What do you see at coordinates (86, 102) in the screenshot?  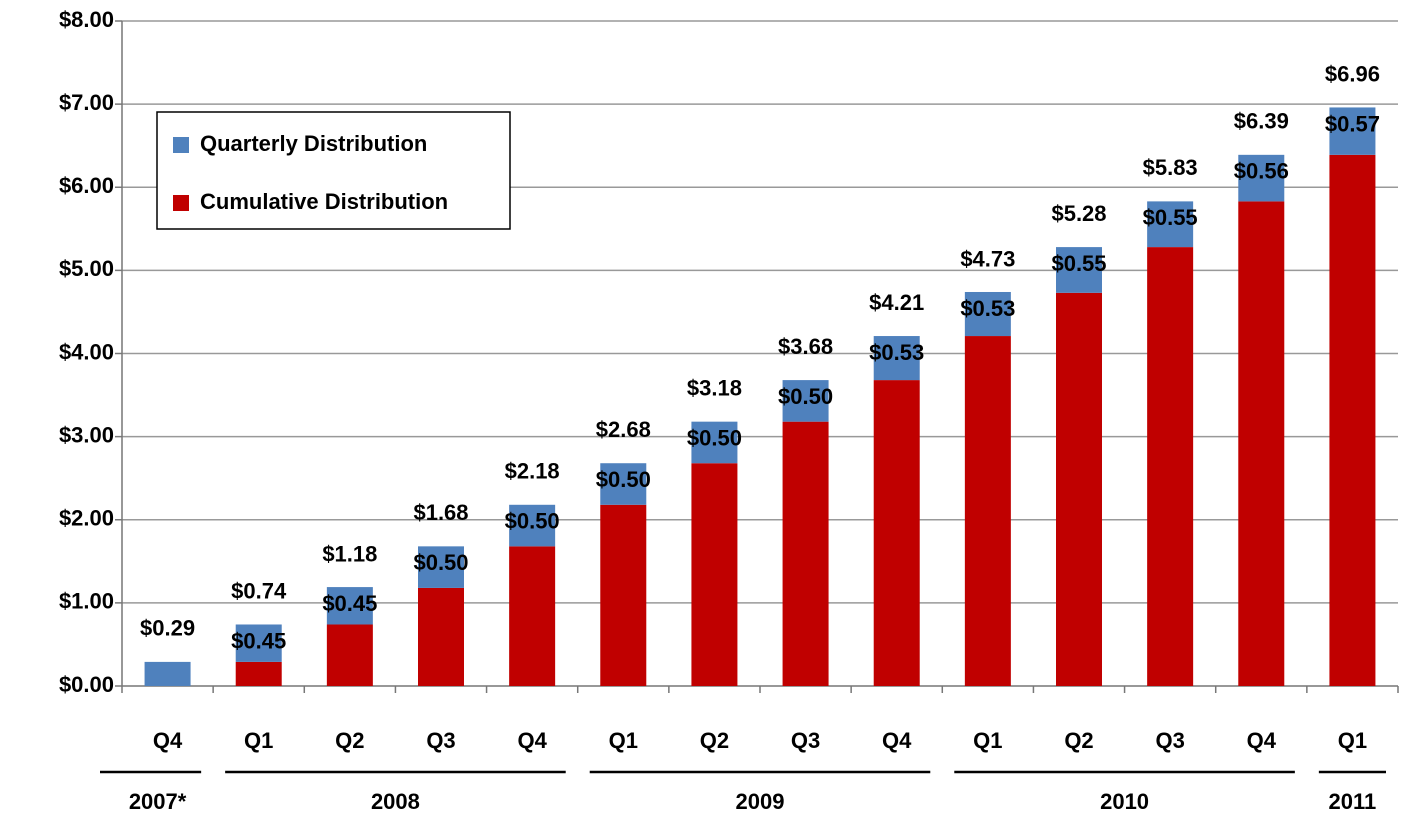 I see `y-tick-label: $7.00` at bounding box center [86, 102].